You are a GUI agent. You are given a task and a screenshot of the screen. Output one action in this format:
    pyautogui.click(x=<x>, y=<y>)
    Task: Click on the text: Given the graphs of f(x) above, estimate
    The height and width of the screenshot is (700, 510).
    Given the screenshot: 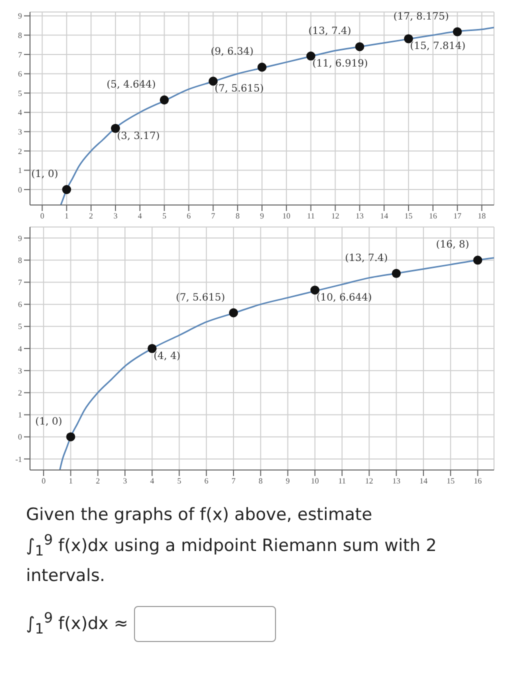 What is the action you would take?
    pyautogui.click(x=199, y=515)
    